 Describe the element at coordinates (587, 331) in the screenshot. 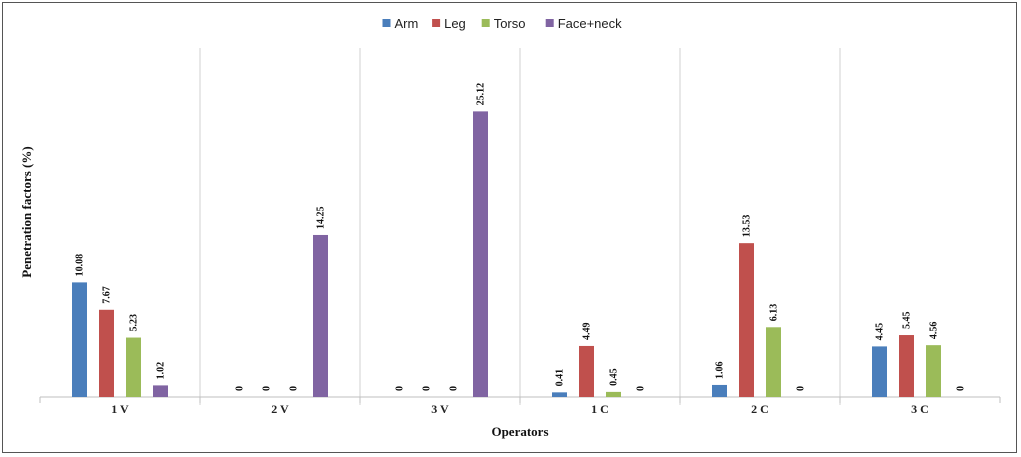

I see `value-label: 4.49` at that location.